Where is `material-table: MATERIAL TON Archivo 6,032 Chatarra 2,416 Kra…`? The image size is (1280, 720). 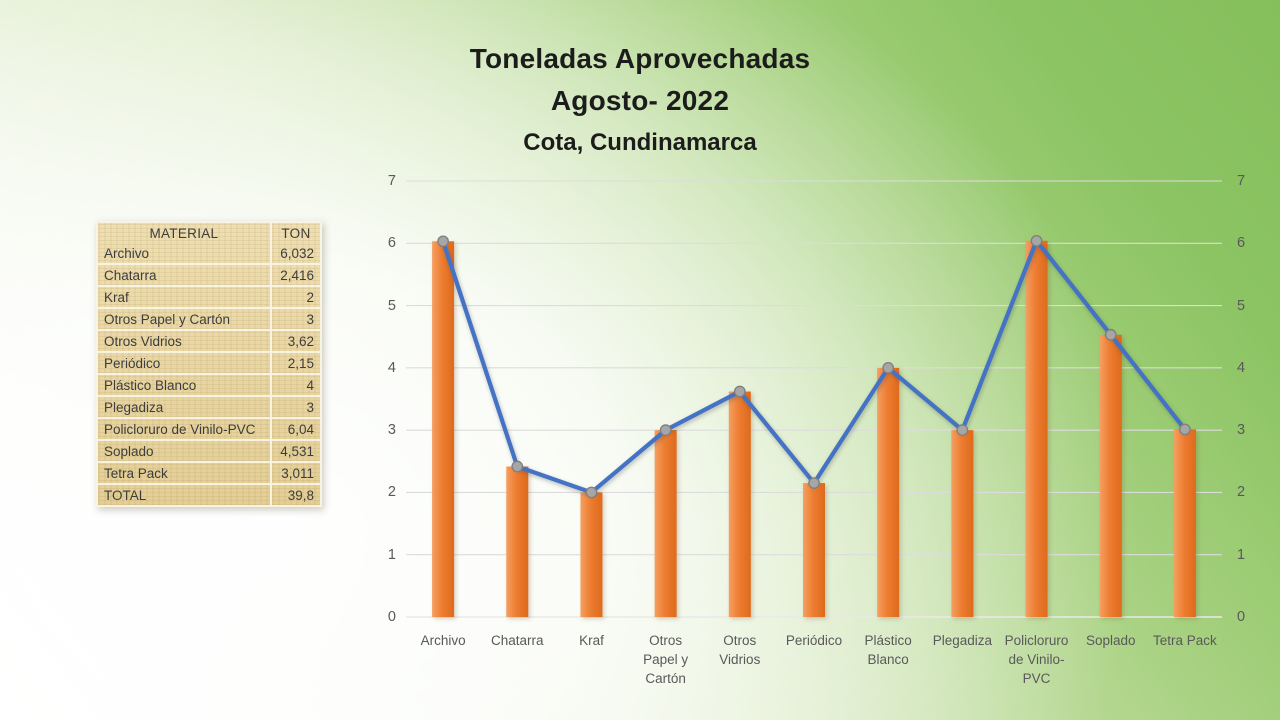 material-table: MATERIAL TON Archivo 6,032 Chatarra 2,416 Kra… is located at coordinates (209, 364).